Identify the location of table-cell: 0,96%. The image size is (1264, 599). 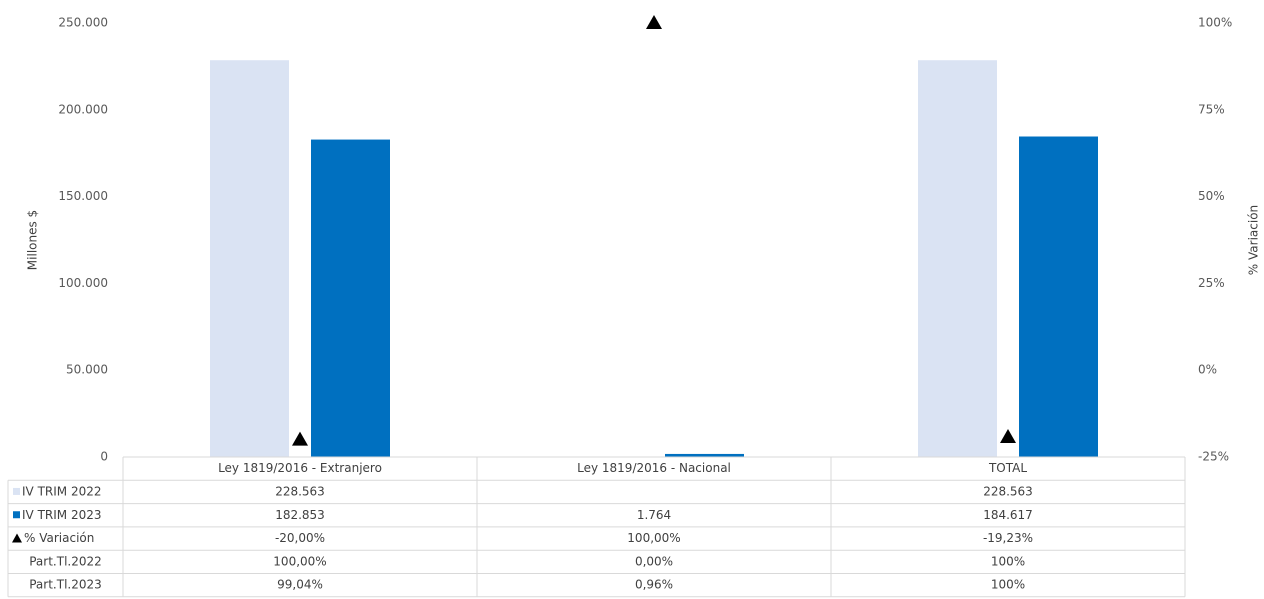
(654, 585).